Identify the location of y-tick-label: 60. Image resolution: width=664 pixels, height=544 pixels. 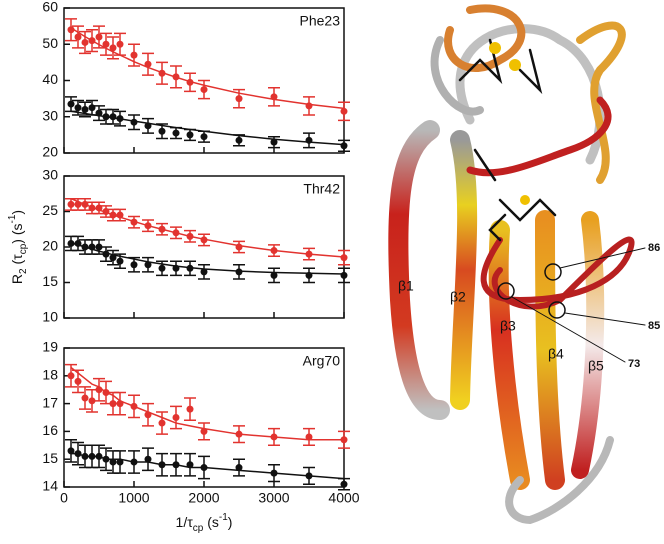
(50, 7).